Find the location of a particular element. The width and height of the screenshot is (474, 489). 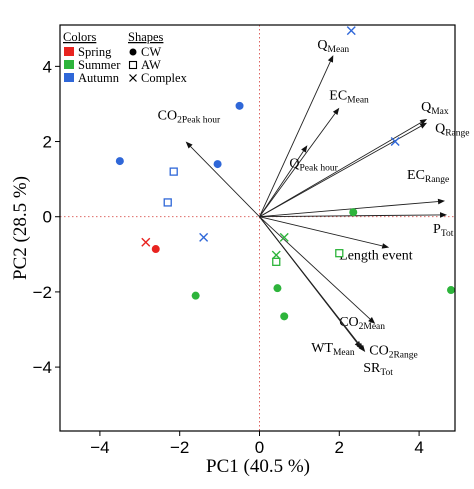

loading-label: SRTot is located at coordinates (378, 369).